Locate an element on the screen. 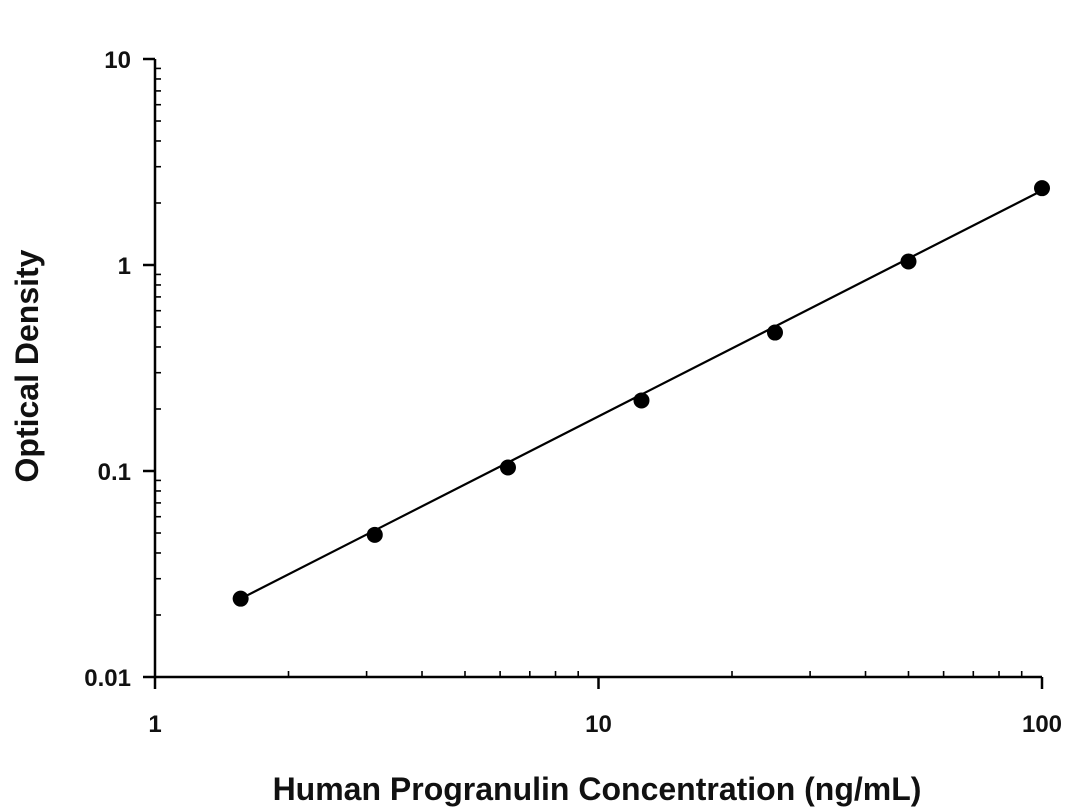  x-axis-title: Human Progranulin Concentration (ng/mL) is located at coordinates (597, 789).